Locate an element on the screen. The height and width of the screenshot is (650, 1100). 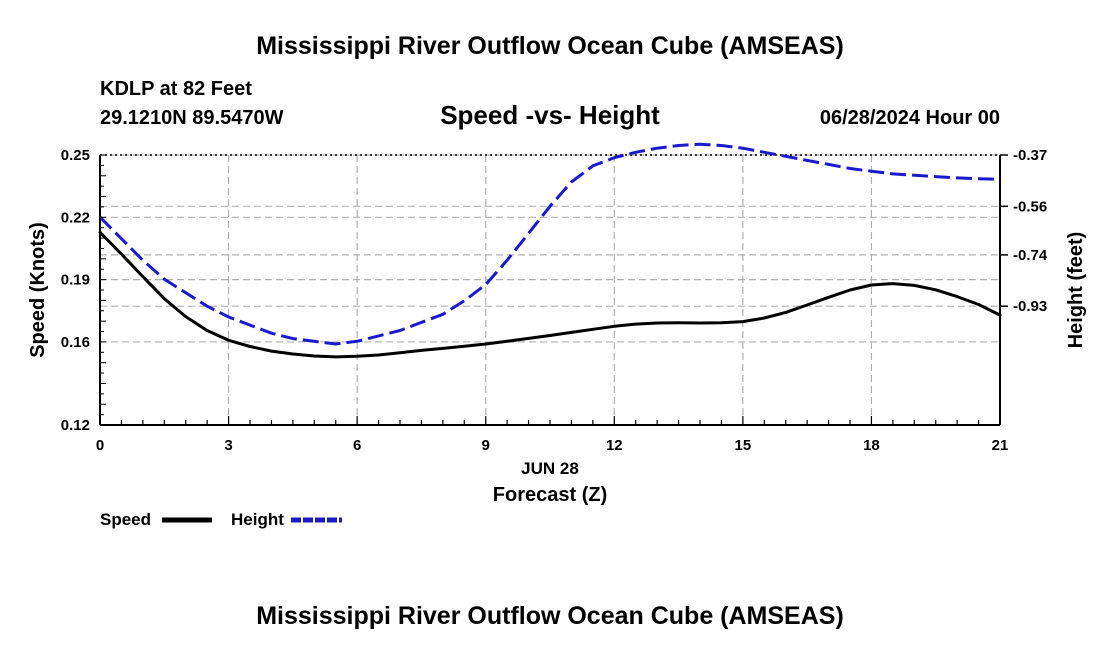
x-tick-label: 18 is located at coordinates (871, 445).